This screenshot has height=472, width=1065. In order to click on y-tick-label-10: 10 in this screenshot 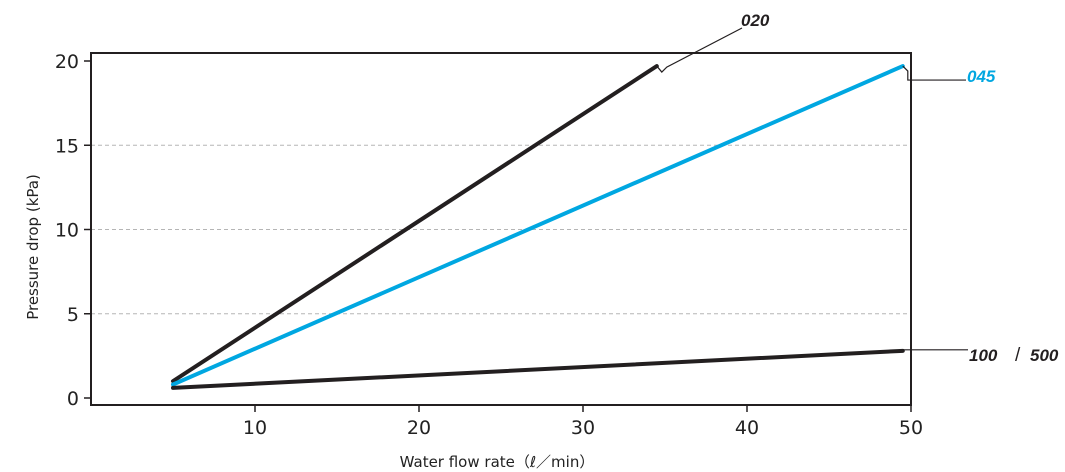, I will do `click(67, 231)`.